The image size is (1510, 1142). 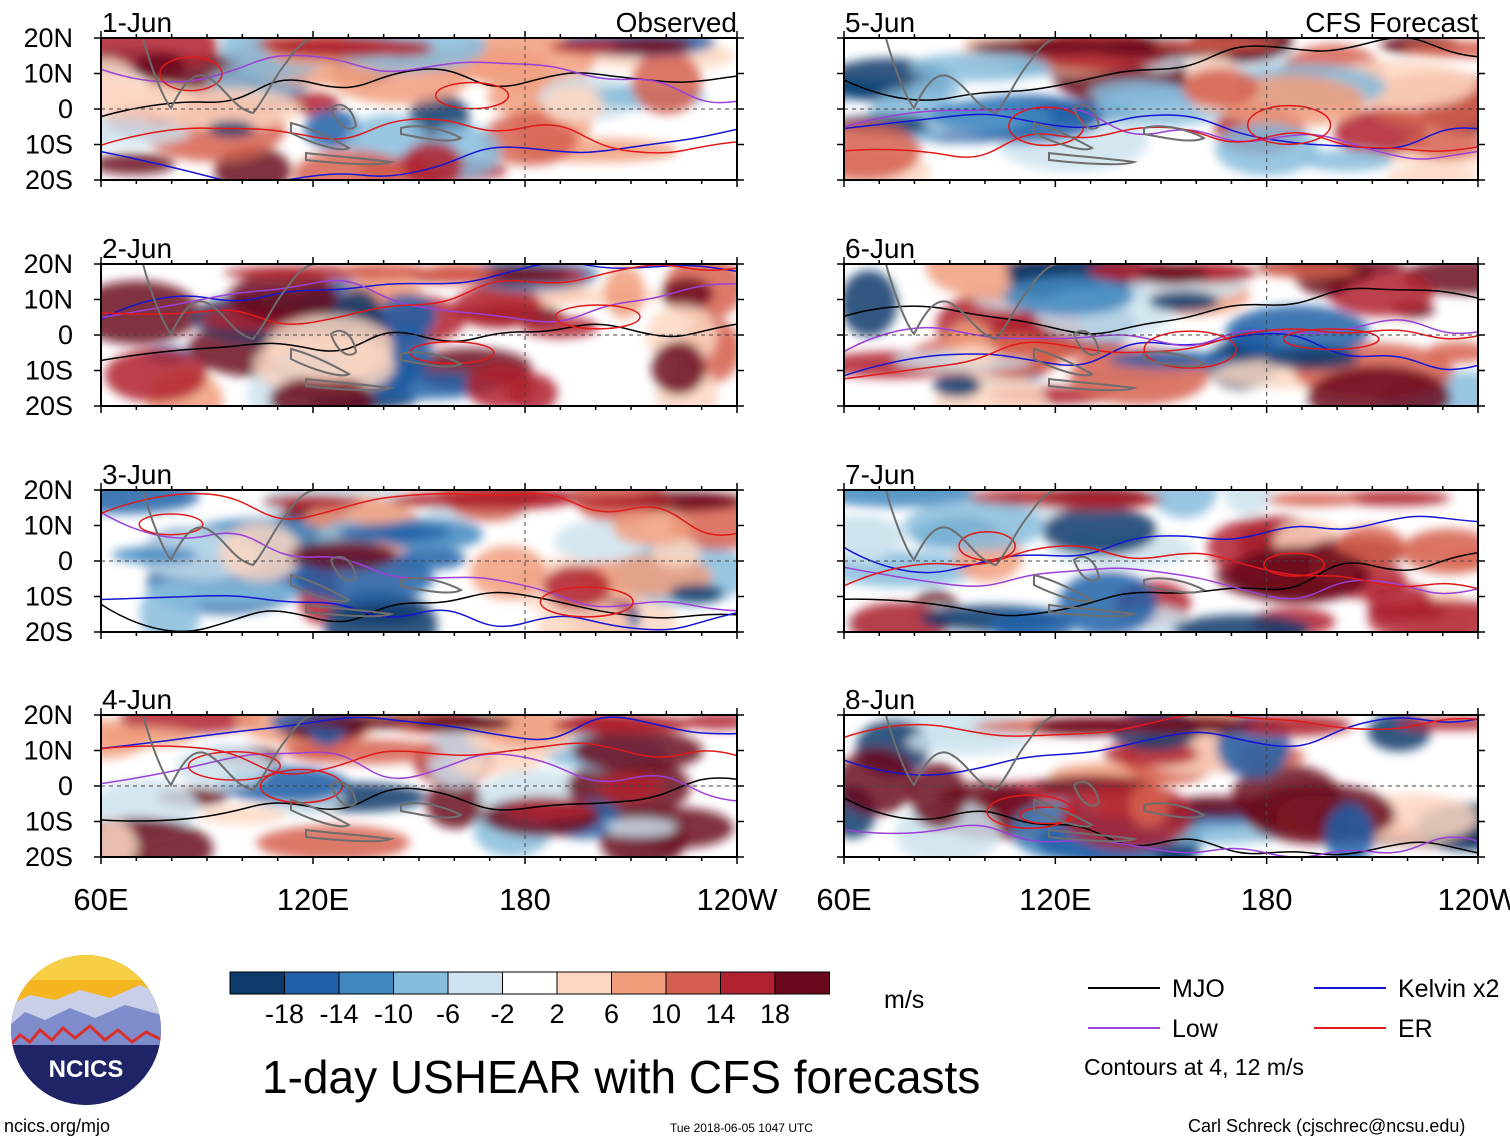 What do you see at coordinates (1448, 989) in the screenshot?
I see `legend-label: Kelvin x2` at bounding box center [1448, 989].